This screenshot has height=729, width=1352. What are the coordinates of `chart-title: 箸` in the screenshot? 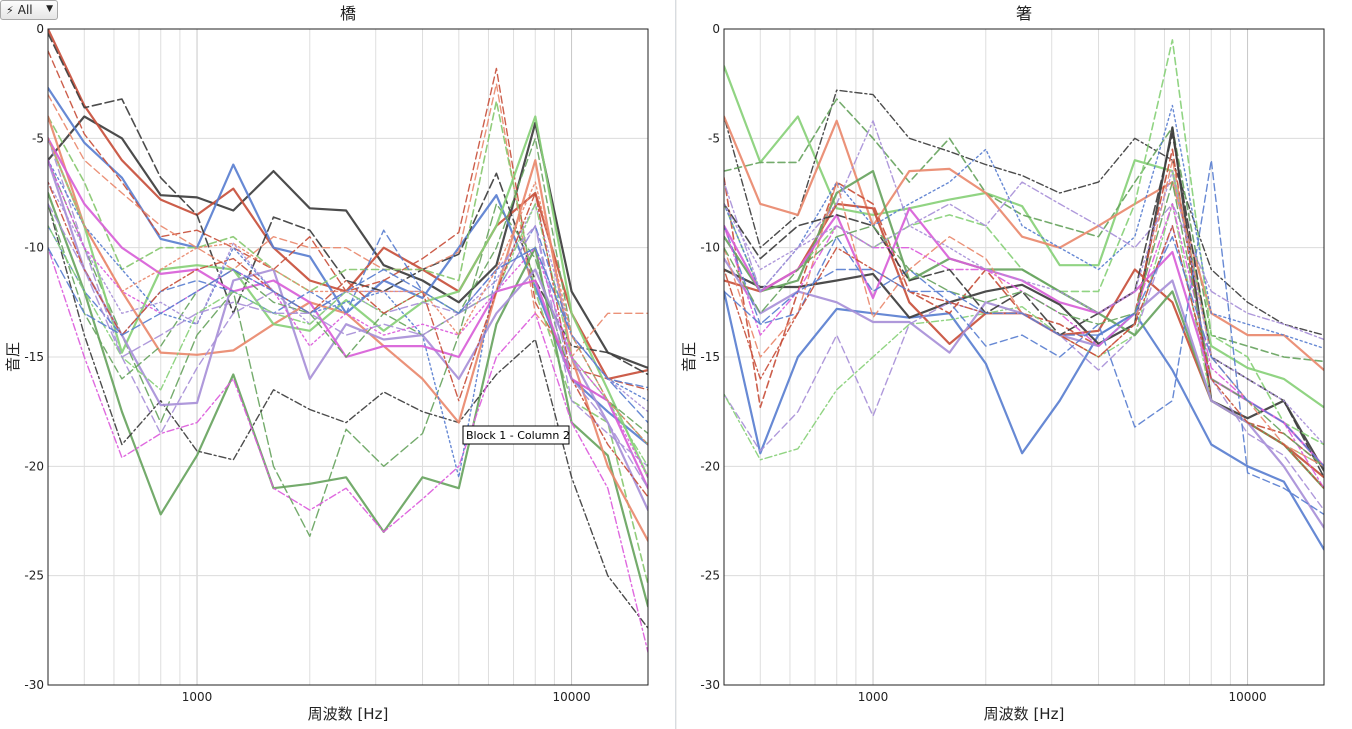 It's located at (1024, 13).